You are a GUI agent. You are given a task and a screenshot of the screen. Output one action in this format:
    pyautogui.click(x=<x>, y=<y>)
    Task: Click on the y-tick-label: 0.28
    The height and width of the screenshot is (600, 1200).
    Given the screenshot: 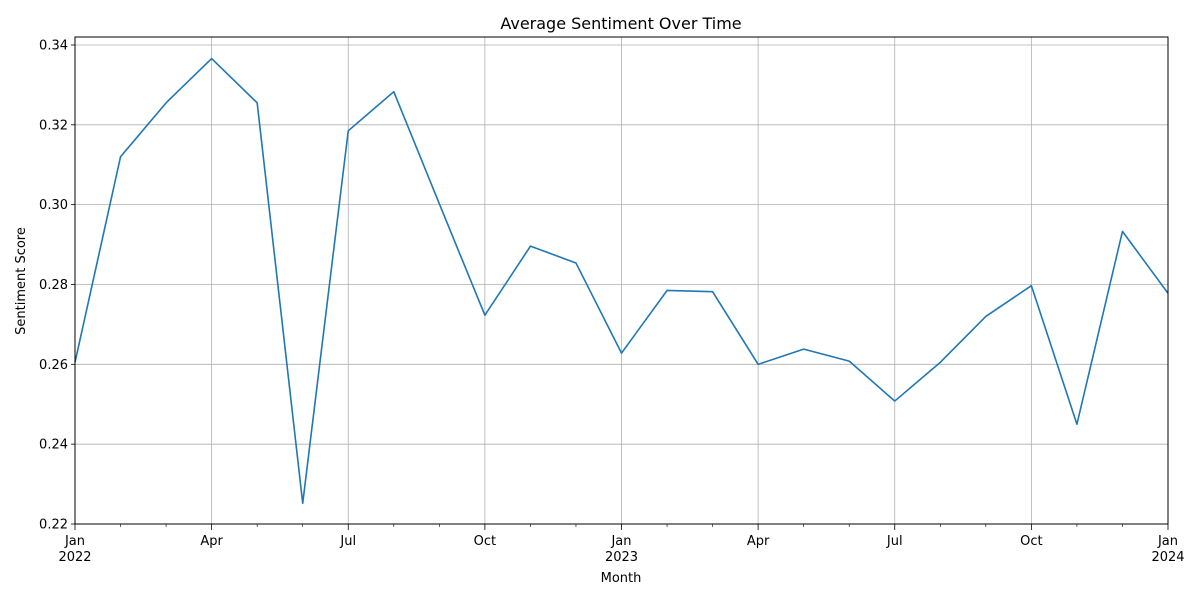 What is the action you would take?
    pyautogui.click(x=53, y=285)
    